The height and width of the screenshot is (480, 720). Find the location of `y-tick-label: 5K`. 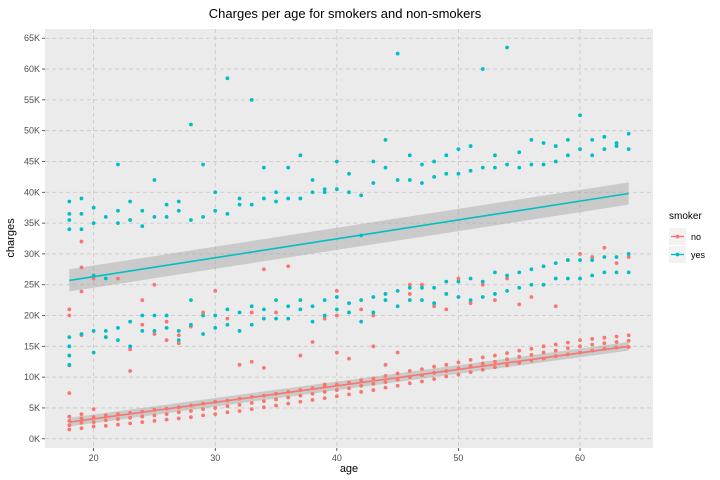

y-tick-label: 5K is located at coordinates (34, 408).